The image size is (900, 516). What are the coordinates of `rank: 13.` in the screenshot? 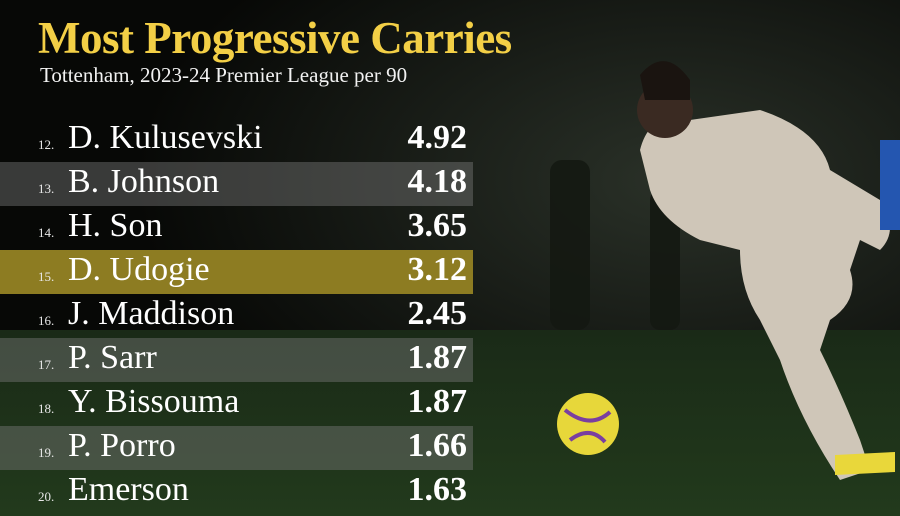 It's located at (46, 188).